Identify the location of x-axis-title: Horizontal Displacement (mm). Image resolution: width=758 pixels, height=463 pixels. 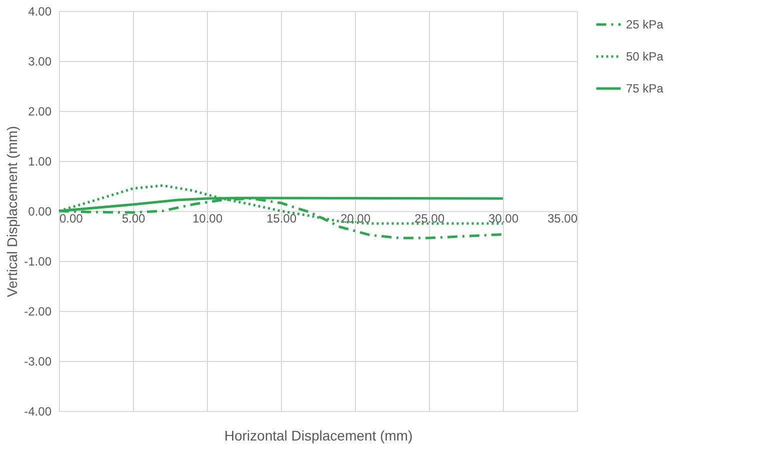
(318, 436).